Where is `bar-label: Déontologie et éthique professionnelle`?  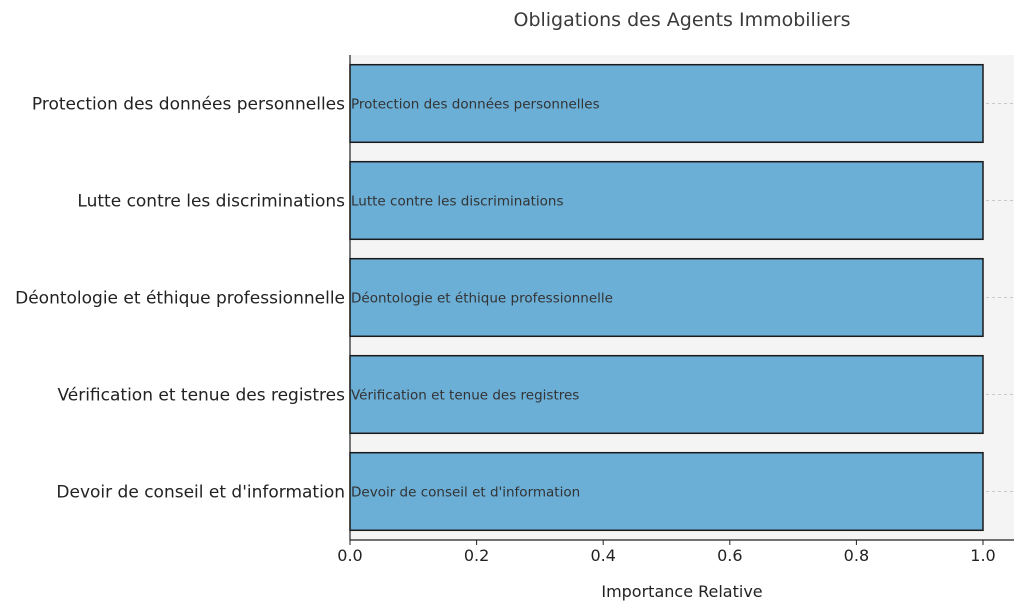
bar-label: Déontologie et éthique professionnelle is located at coordinates (482, 299).